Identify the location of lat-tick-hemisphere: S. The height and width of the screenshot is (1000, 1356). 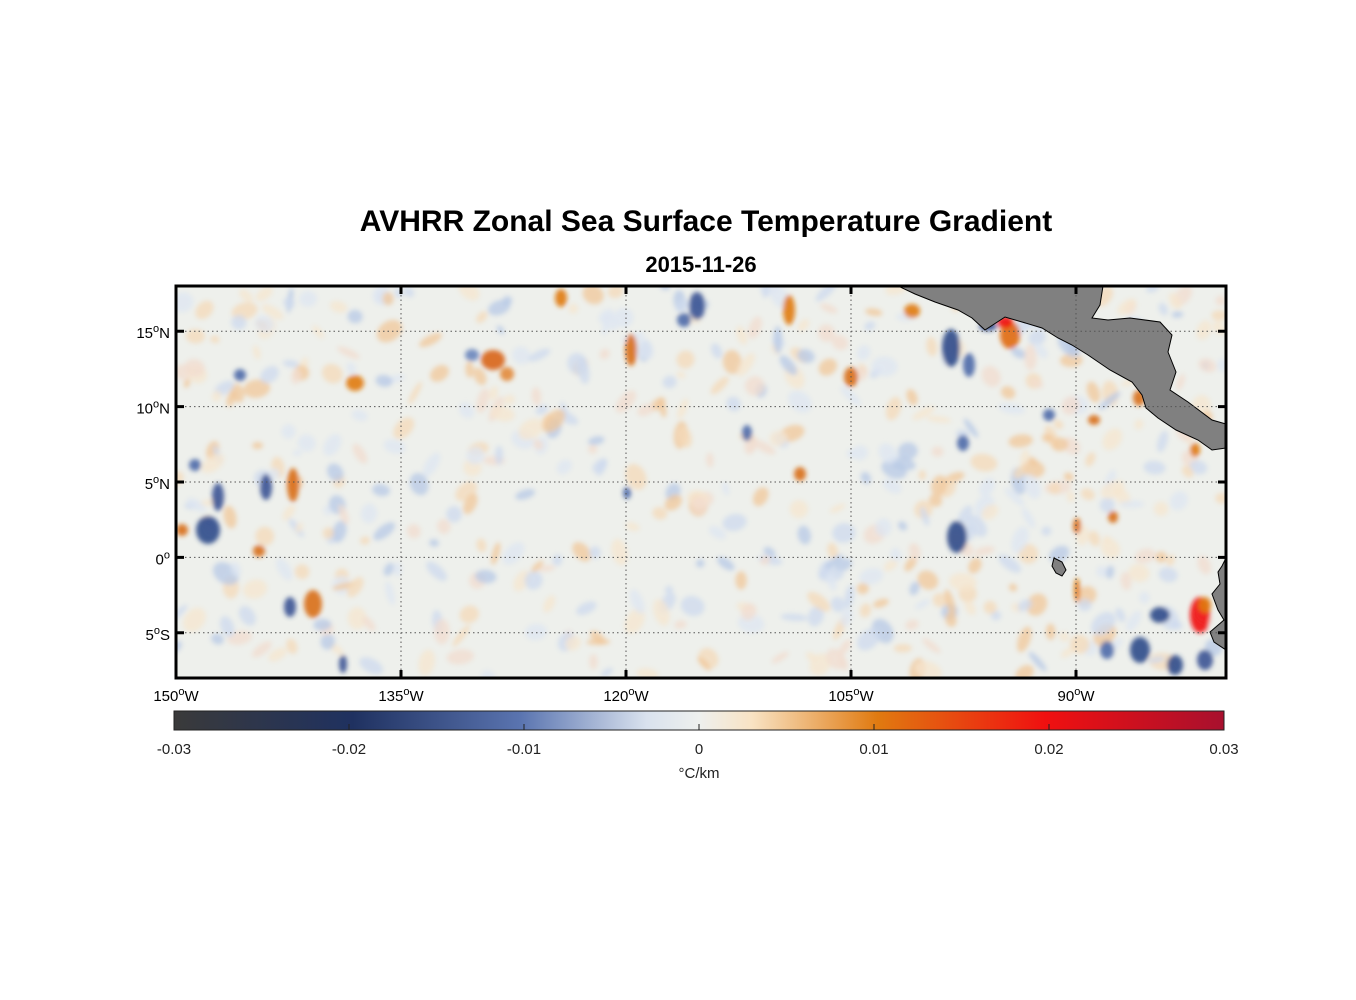
(165, 635).